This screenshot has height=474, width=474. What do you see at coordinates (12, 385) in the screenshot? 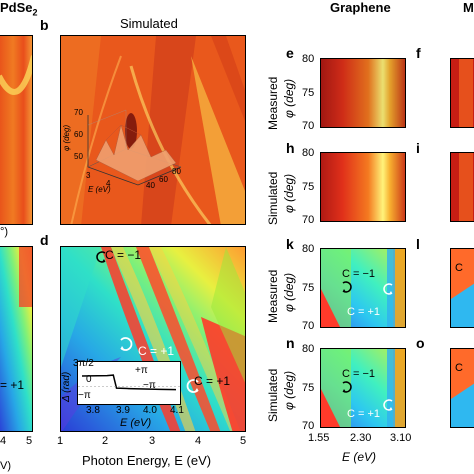
I see `c-plus-left-fragment: = +1` at bounding box center [12, 385].